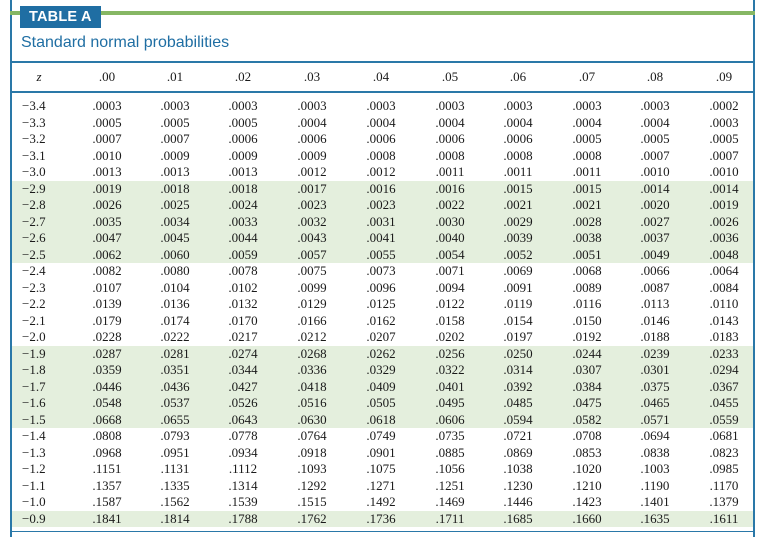 The image size is (761, 537). What do you see at coordinates (450, 353) in the screenshot?
I see `probability-cell: .0256` at bounding box center [450, 353].